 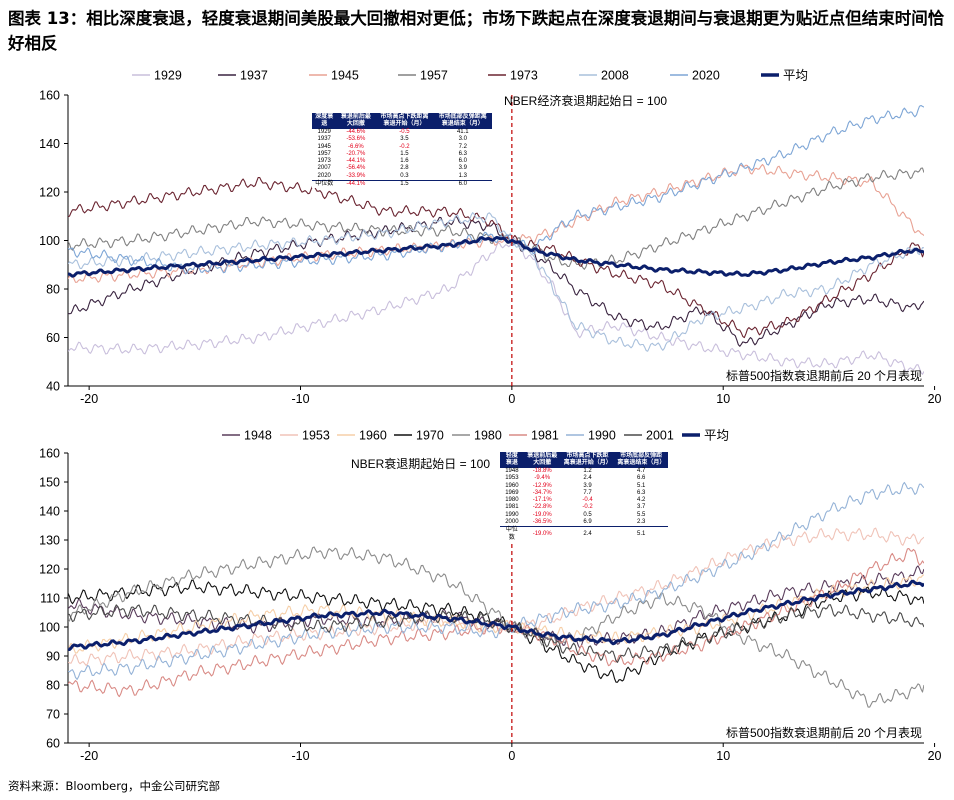 What do you see at coordinates (584, 534) in the screenshot?
I see `table-median-row: 中位数 -19.0% 2.4 5.1` at bounding box center [584, 534].